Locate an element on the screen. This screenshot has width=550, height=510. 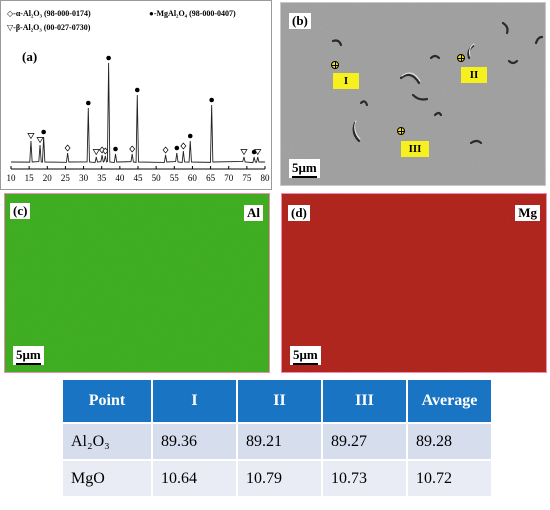
cell-value: 89.28 is located at coordinates (450, 441).